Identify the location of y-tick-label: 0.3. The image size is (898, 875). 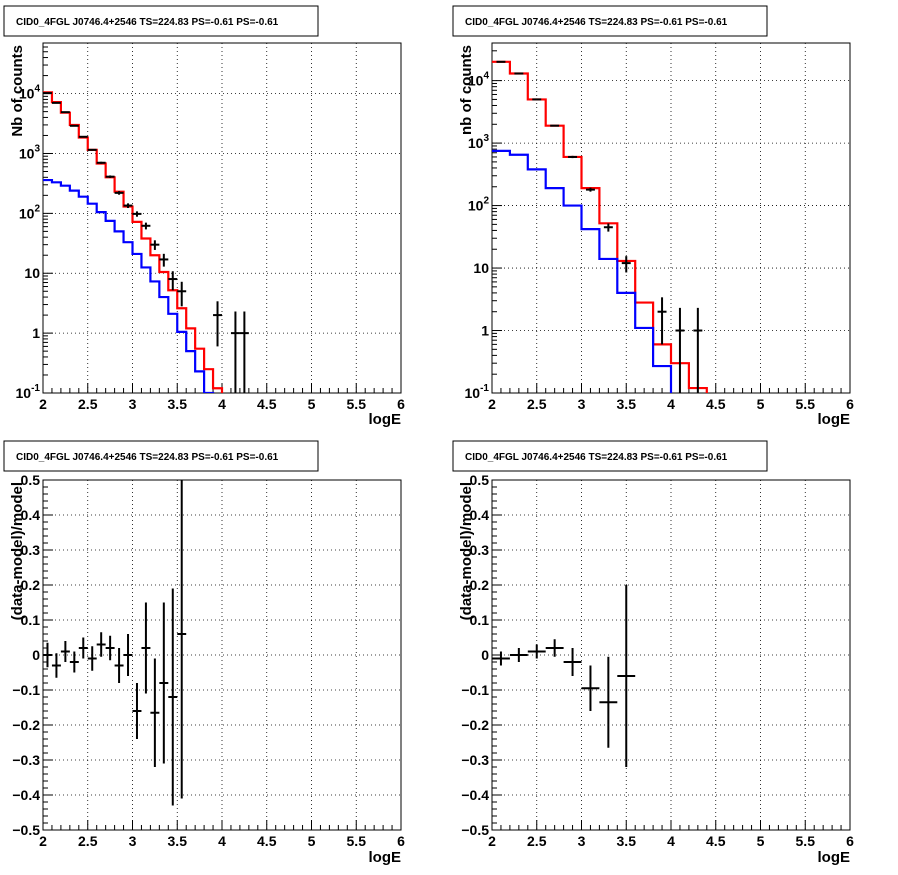
(31, 550).